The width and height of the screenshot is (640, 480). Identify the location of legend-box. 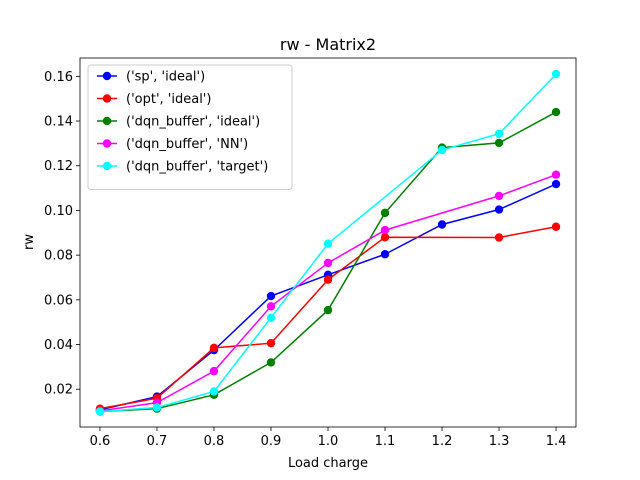
(190, 127).